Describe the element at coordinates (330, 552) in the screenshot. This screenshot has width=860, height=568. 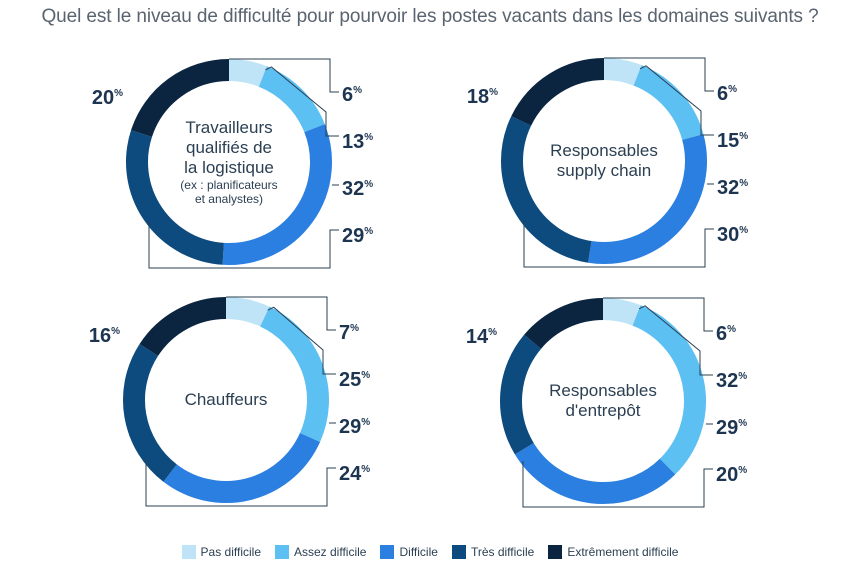
I see `legend-label: Assez difficile` at that location.